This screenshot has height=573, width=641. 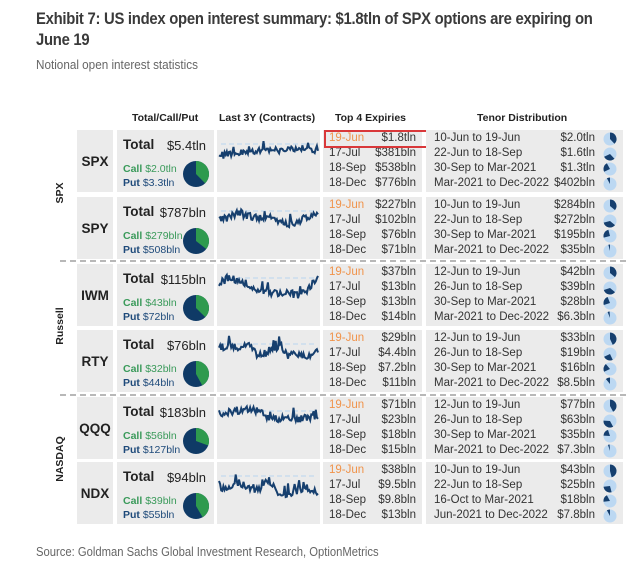 I want to click on total-call-put-cell: Total $76bln Call $32bln Put $44bln, so click(x=165, y=361).